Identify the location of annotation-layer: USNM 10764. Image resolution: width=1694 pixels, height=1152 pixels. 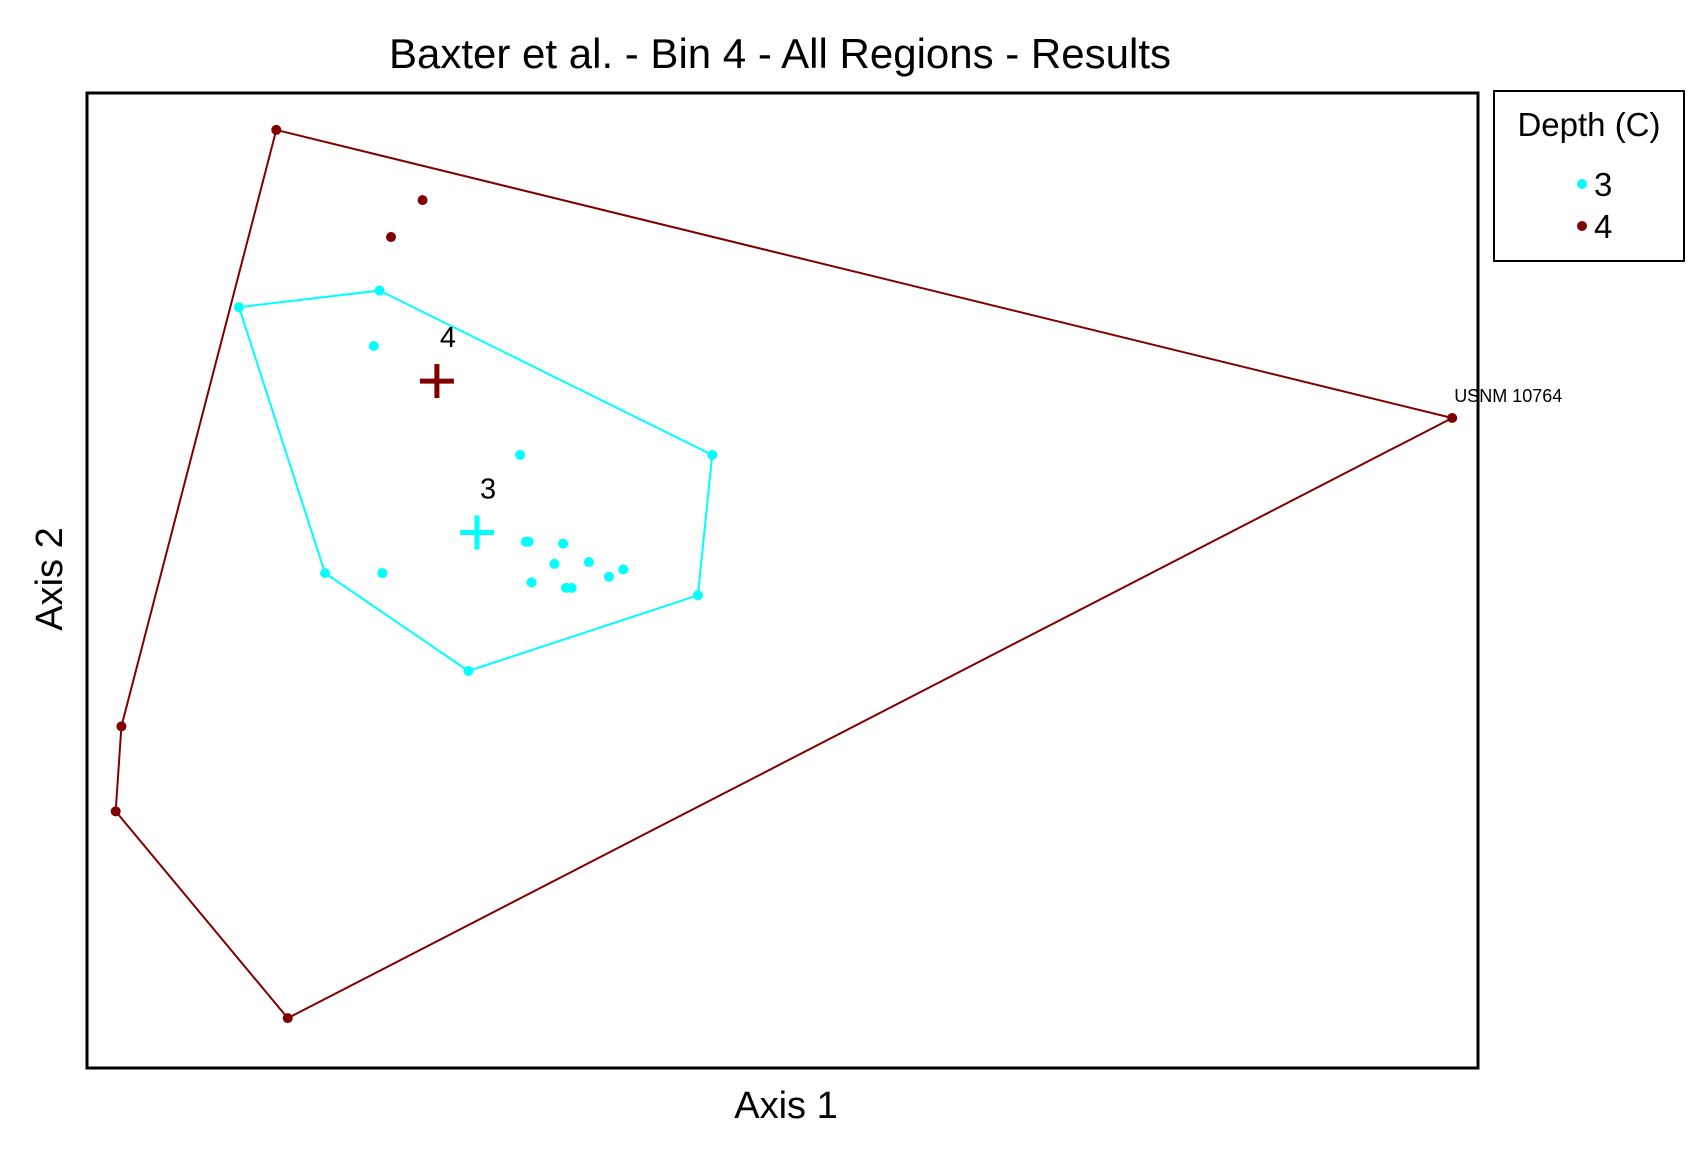
(1508, 396).